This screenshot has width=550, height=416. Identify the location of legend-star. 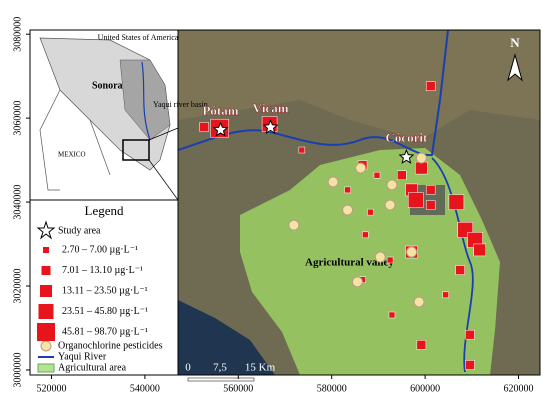
(46, 230).